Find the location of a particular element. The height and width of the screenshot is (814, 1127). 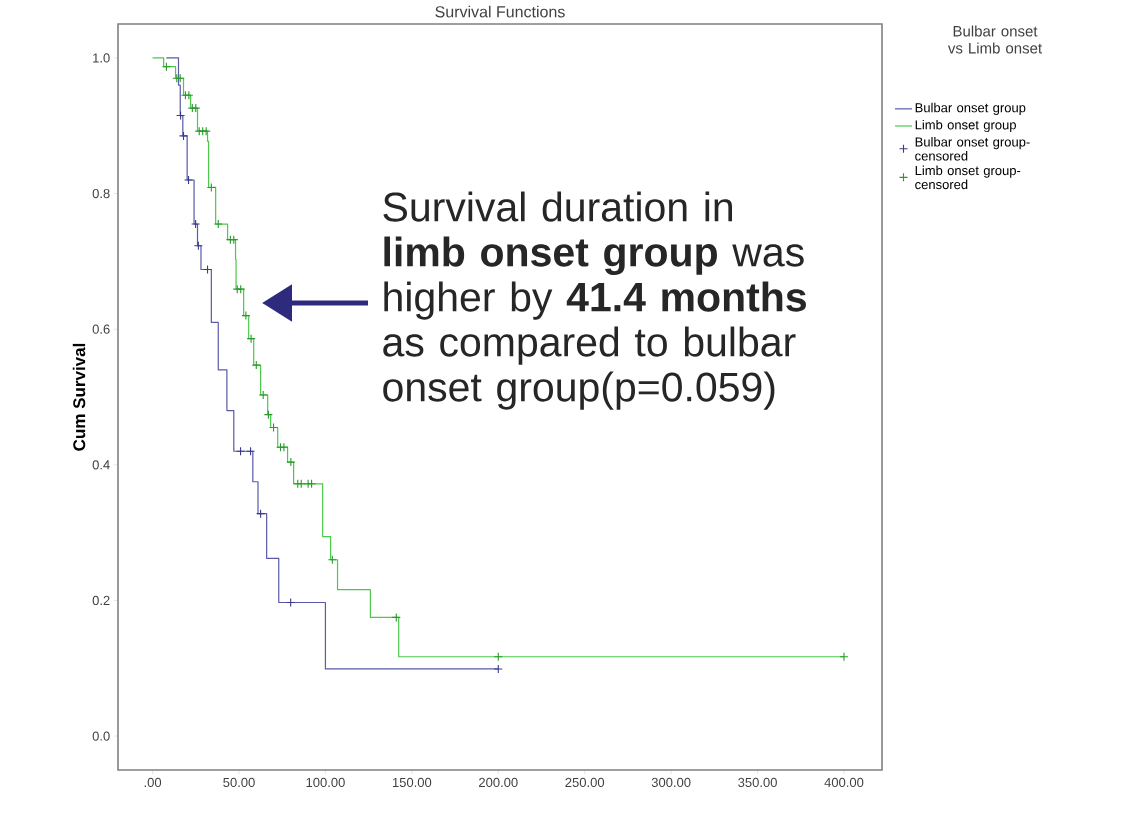

legend-label: Bulbar onset group-censored is located at coordinates (972, 149).